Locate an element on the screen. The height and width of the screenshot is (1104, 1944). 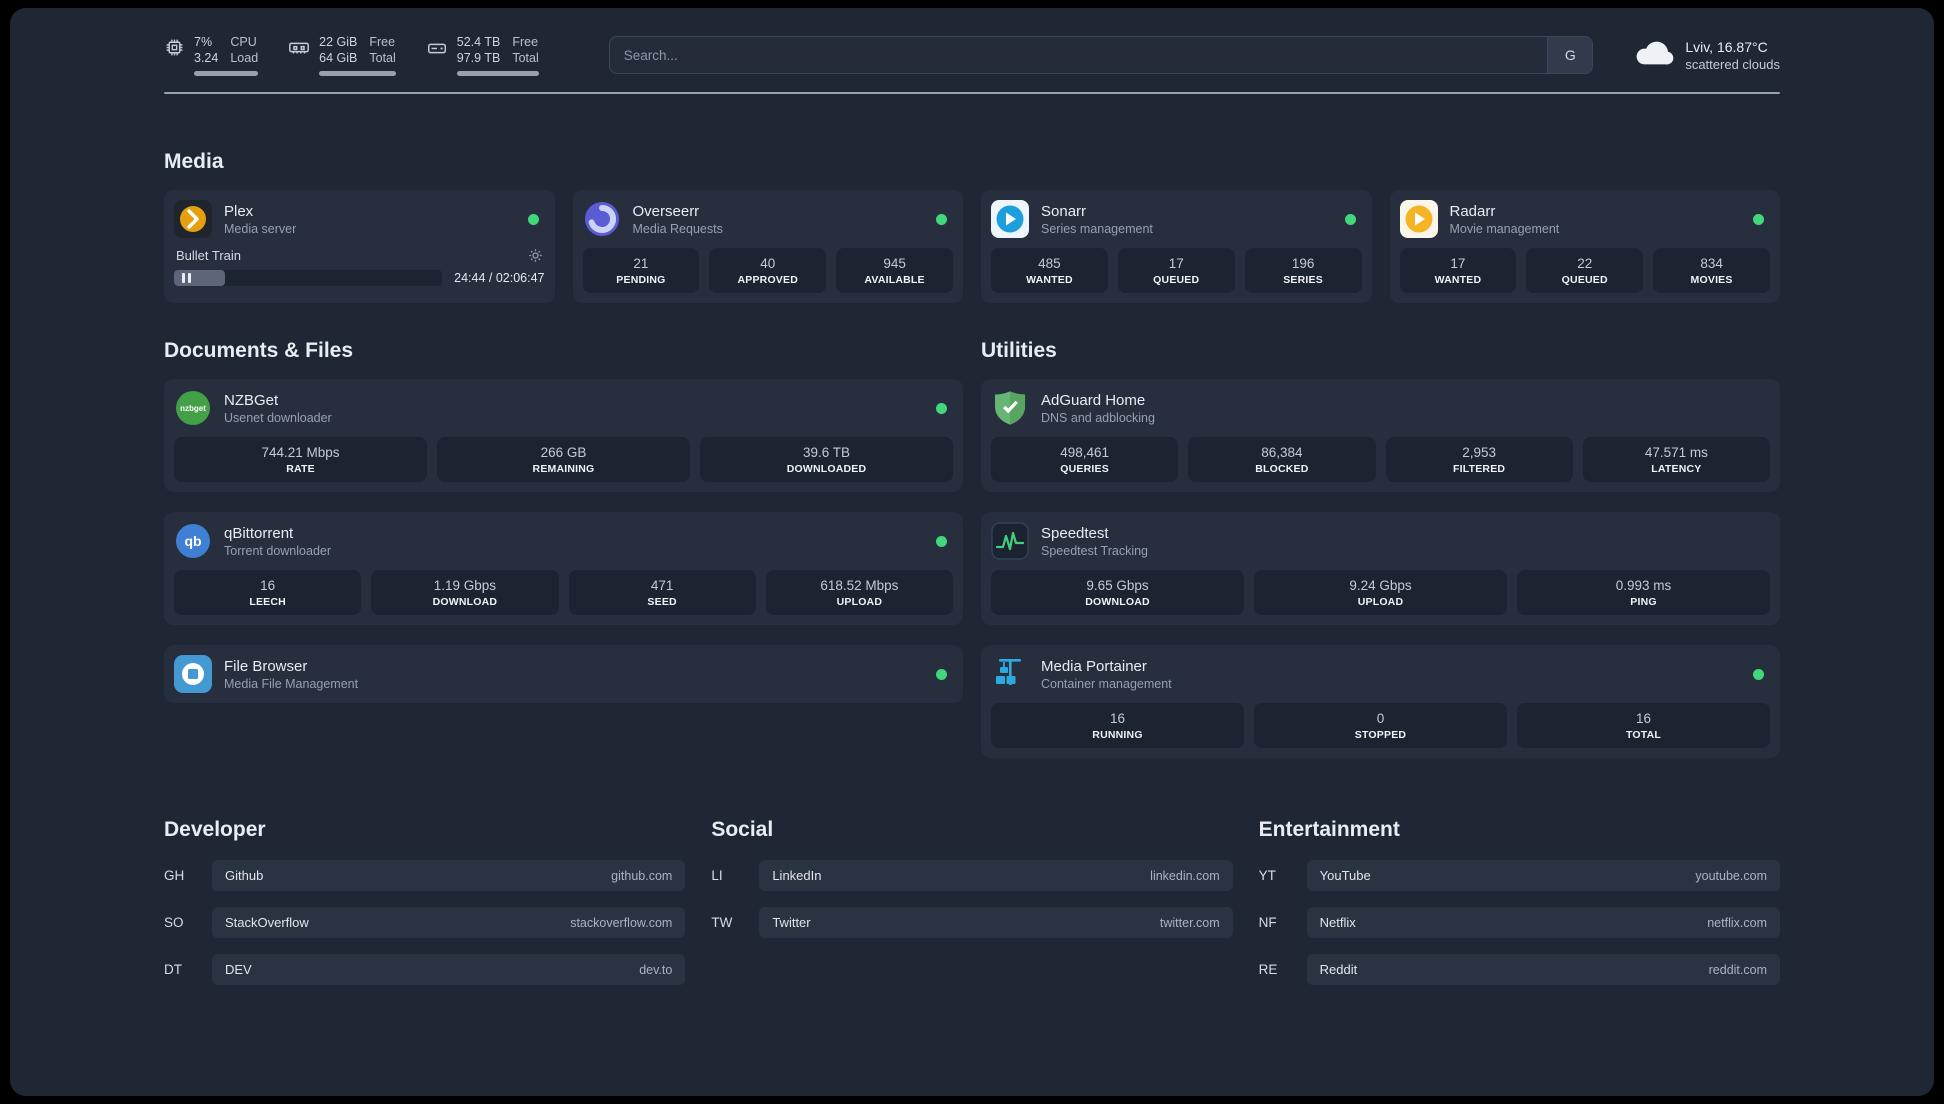
service-subtitle: Container management is located at coordinates (1106, 683).